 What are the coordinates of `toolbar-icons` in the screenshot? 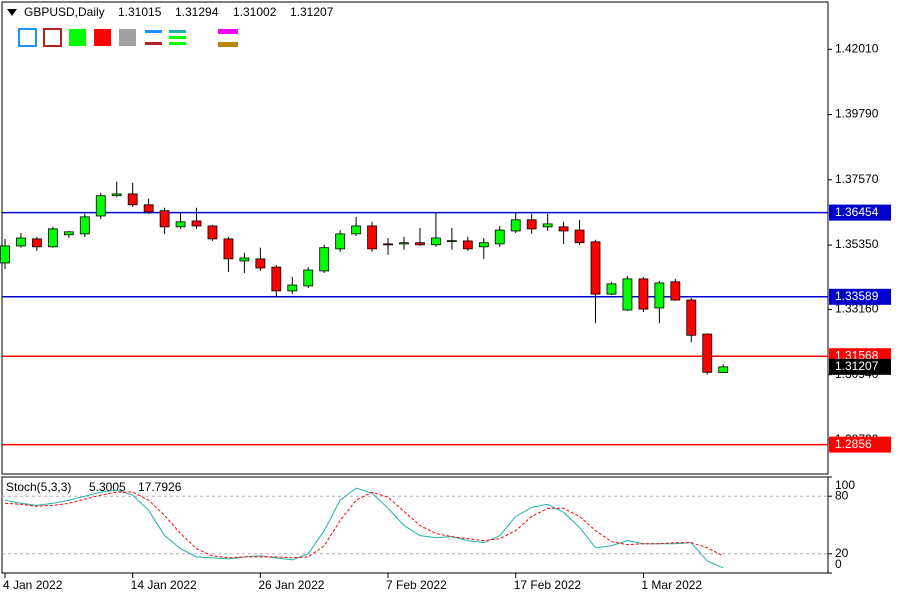 It's located at (128, 37).